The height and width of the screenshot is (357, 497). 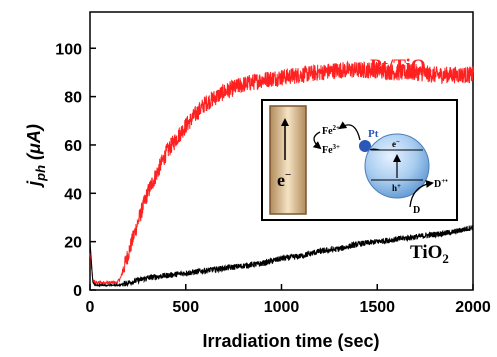 I want to click on y-axis-title: jph (μA), so click(x=36, y=156).